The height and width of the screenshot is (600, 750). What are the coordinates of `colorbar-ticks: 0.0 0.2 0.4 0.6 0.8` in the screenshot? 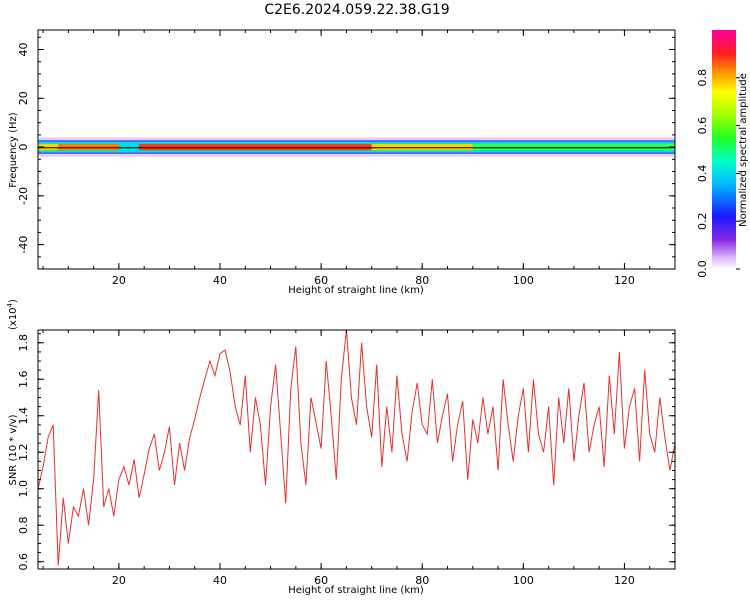 It's located at (718, 173).